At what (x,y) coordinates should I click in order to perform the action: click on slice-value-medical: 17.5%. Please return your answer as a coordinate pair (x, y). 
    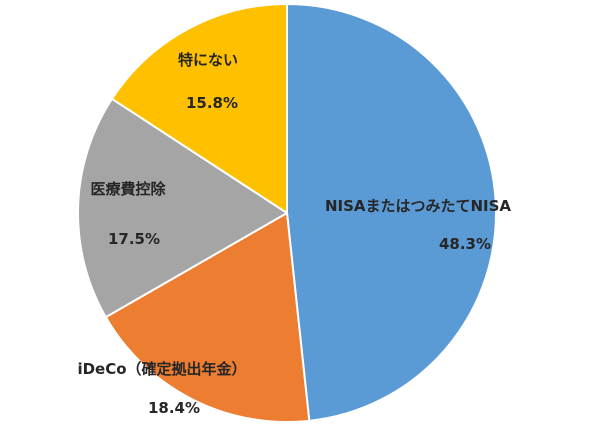
    Looking at the image, I should click on (134, 239).